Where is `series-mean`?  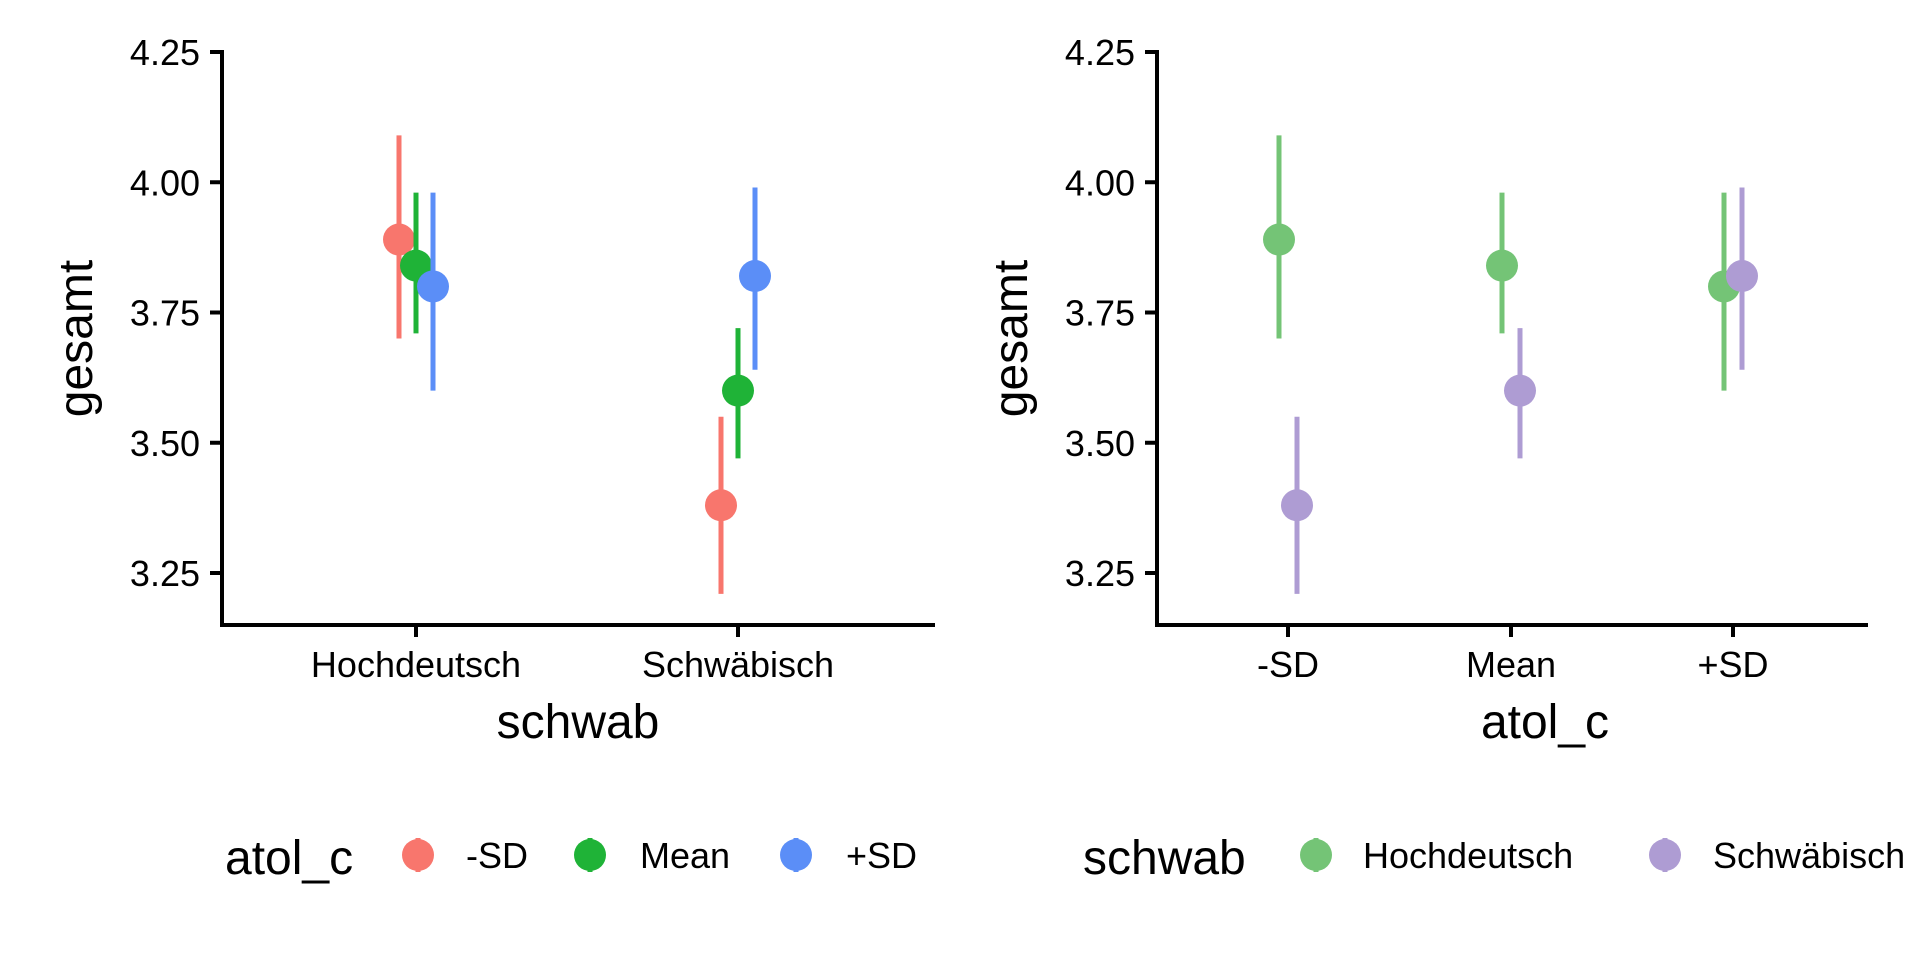
series-mean is located at coordinates (577, 325).